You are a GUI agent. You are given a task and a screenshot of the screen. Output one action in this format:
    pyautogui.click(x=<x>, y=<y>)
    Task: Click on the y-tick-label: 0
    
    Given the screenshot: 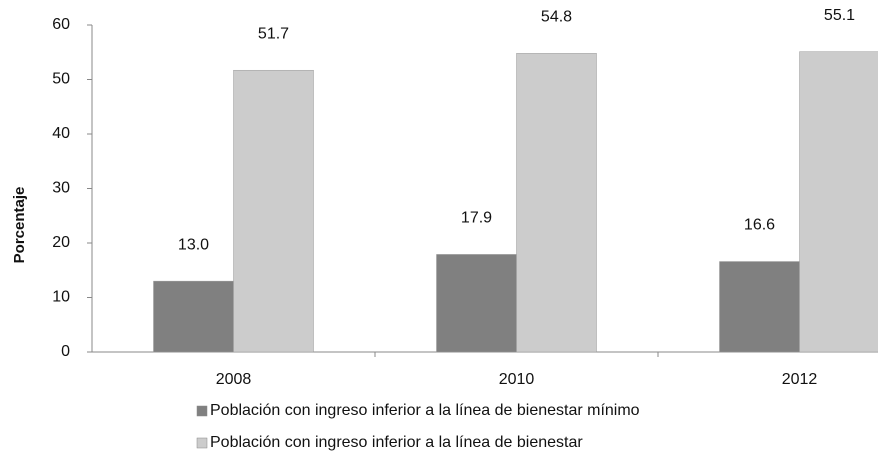 What is the action you would take?
    pyautogui.click(x=65, y=351)
    